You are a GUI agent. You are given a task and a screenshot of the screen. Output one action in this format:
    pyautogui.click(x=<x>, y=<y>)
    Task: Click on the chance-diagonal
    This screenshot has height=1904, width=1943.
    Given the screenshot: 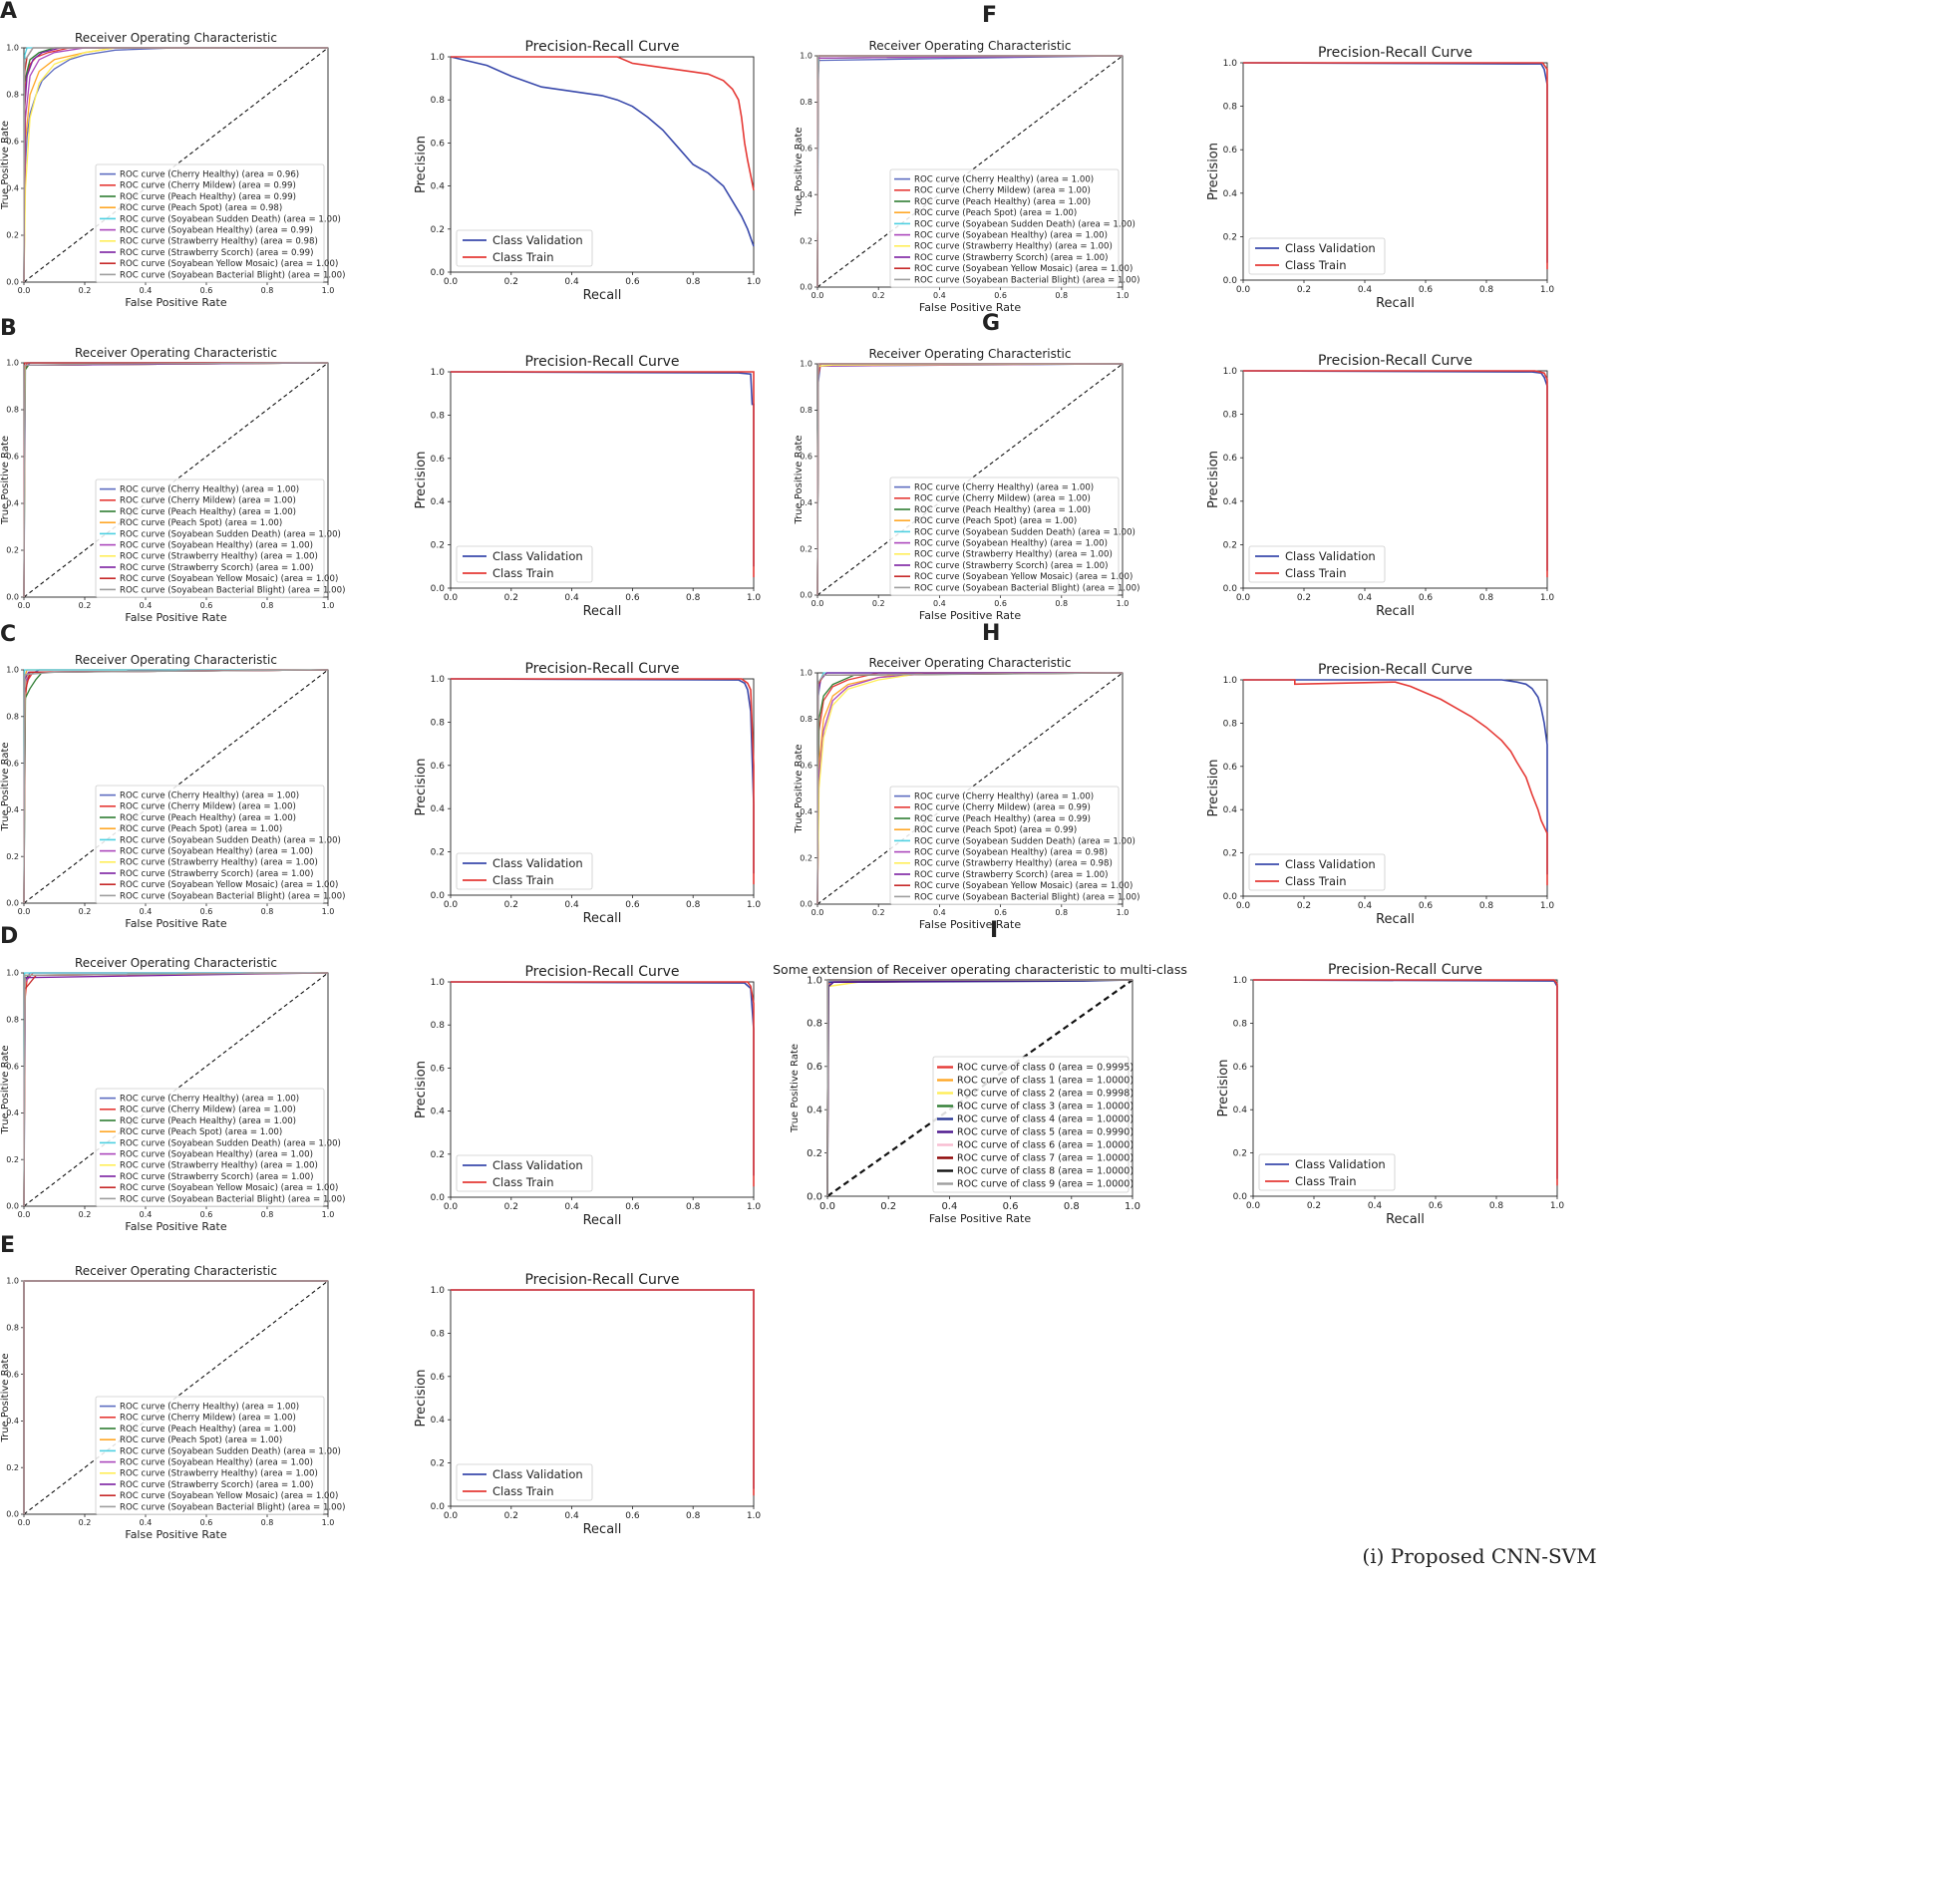 What is the action you would take?
    pyautogui.click(x=980, y=1088)
    